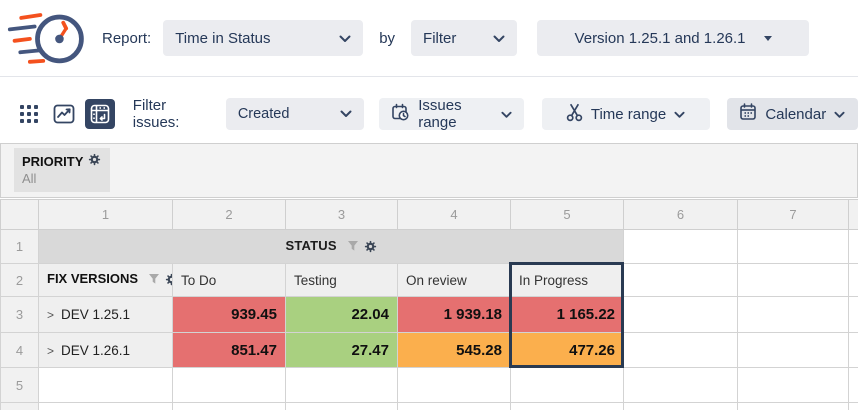 The image size is (858, 410). What do you see at coordinates (53, 161) in the screenshot?
I see `priority-title: PRIORITY` at bounding box center [53, 161].